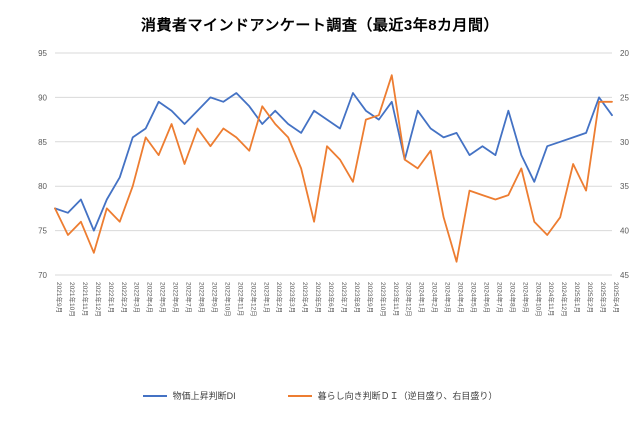 The image size is (640, 433). I want to click on legend-label-price-di: 物価上昇判断DI, so click(204, 396).